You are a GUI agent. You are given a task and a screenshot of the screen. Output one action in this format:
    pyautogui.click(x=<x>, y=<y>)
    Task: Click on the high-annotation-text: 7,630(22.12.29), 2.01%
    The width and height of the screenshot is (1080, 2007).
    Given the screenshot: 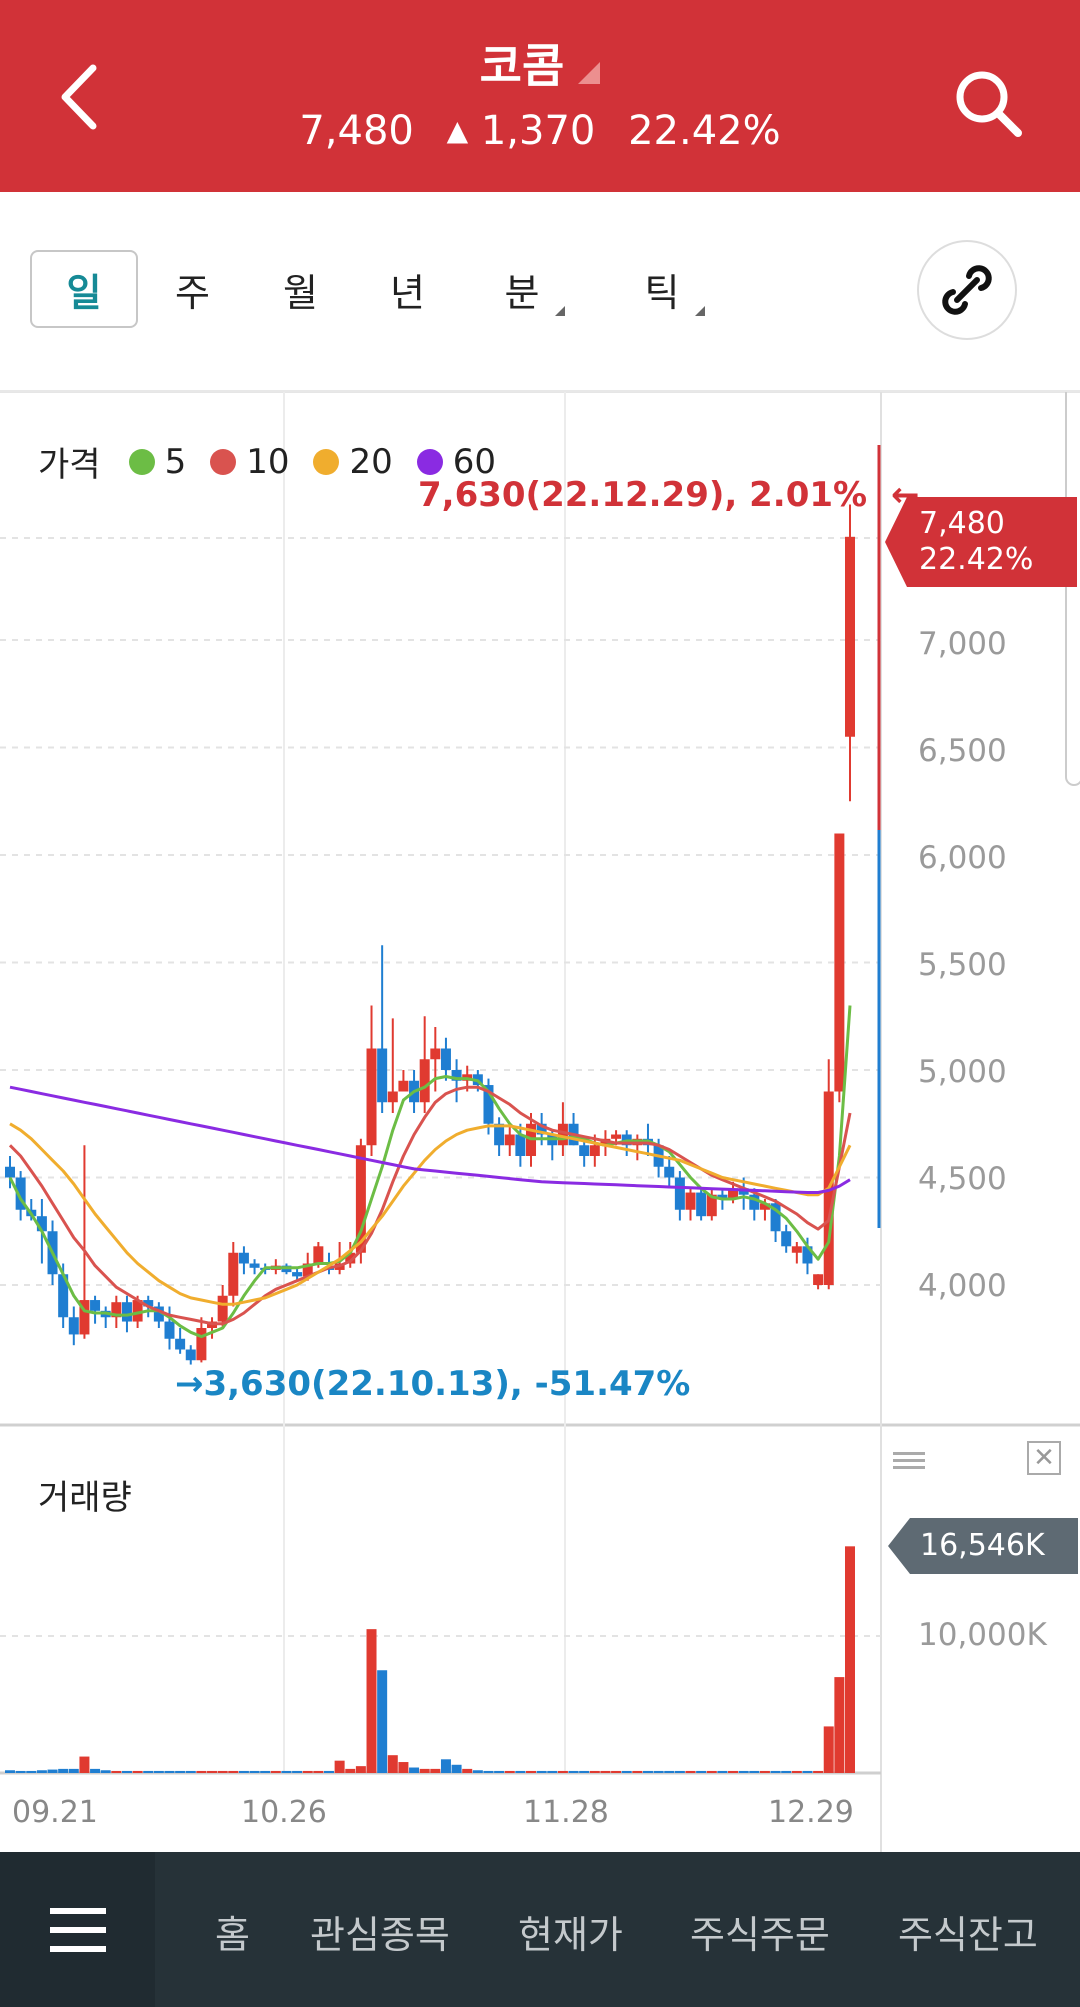 What is the action you would take?
    pyautogui.click(x=643, y=495)
    